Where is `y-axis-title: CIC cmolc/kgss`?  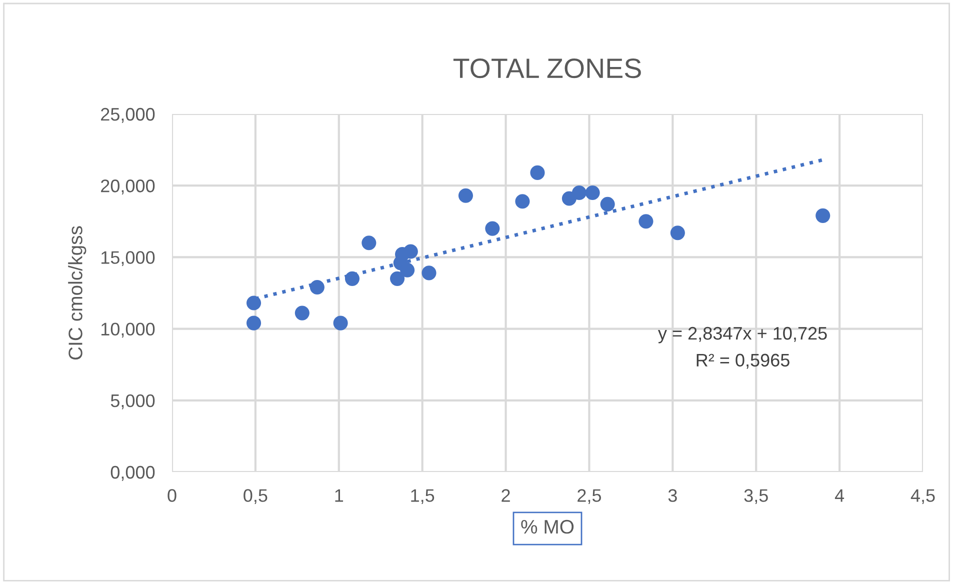
y-axis-title: CIC cmolc/kgss is located at coordinates (77, 293).